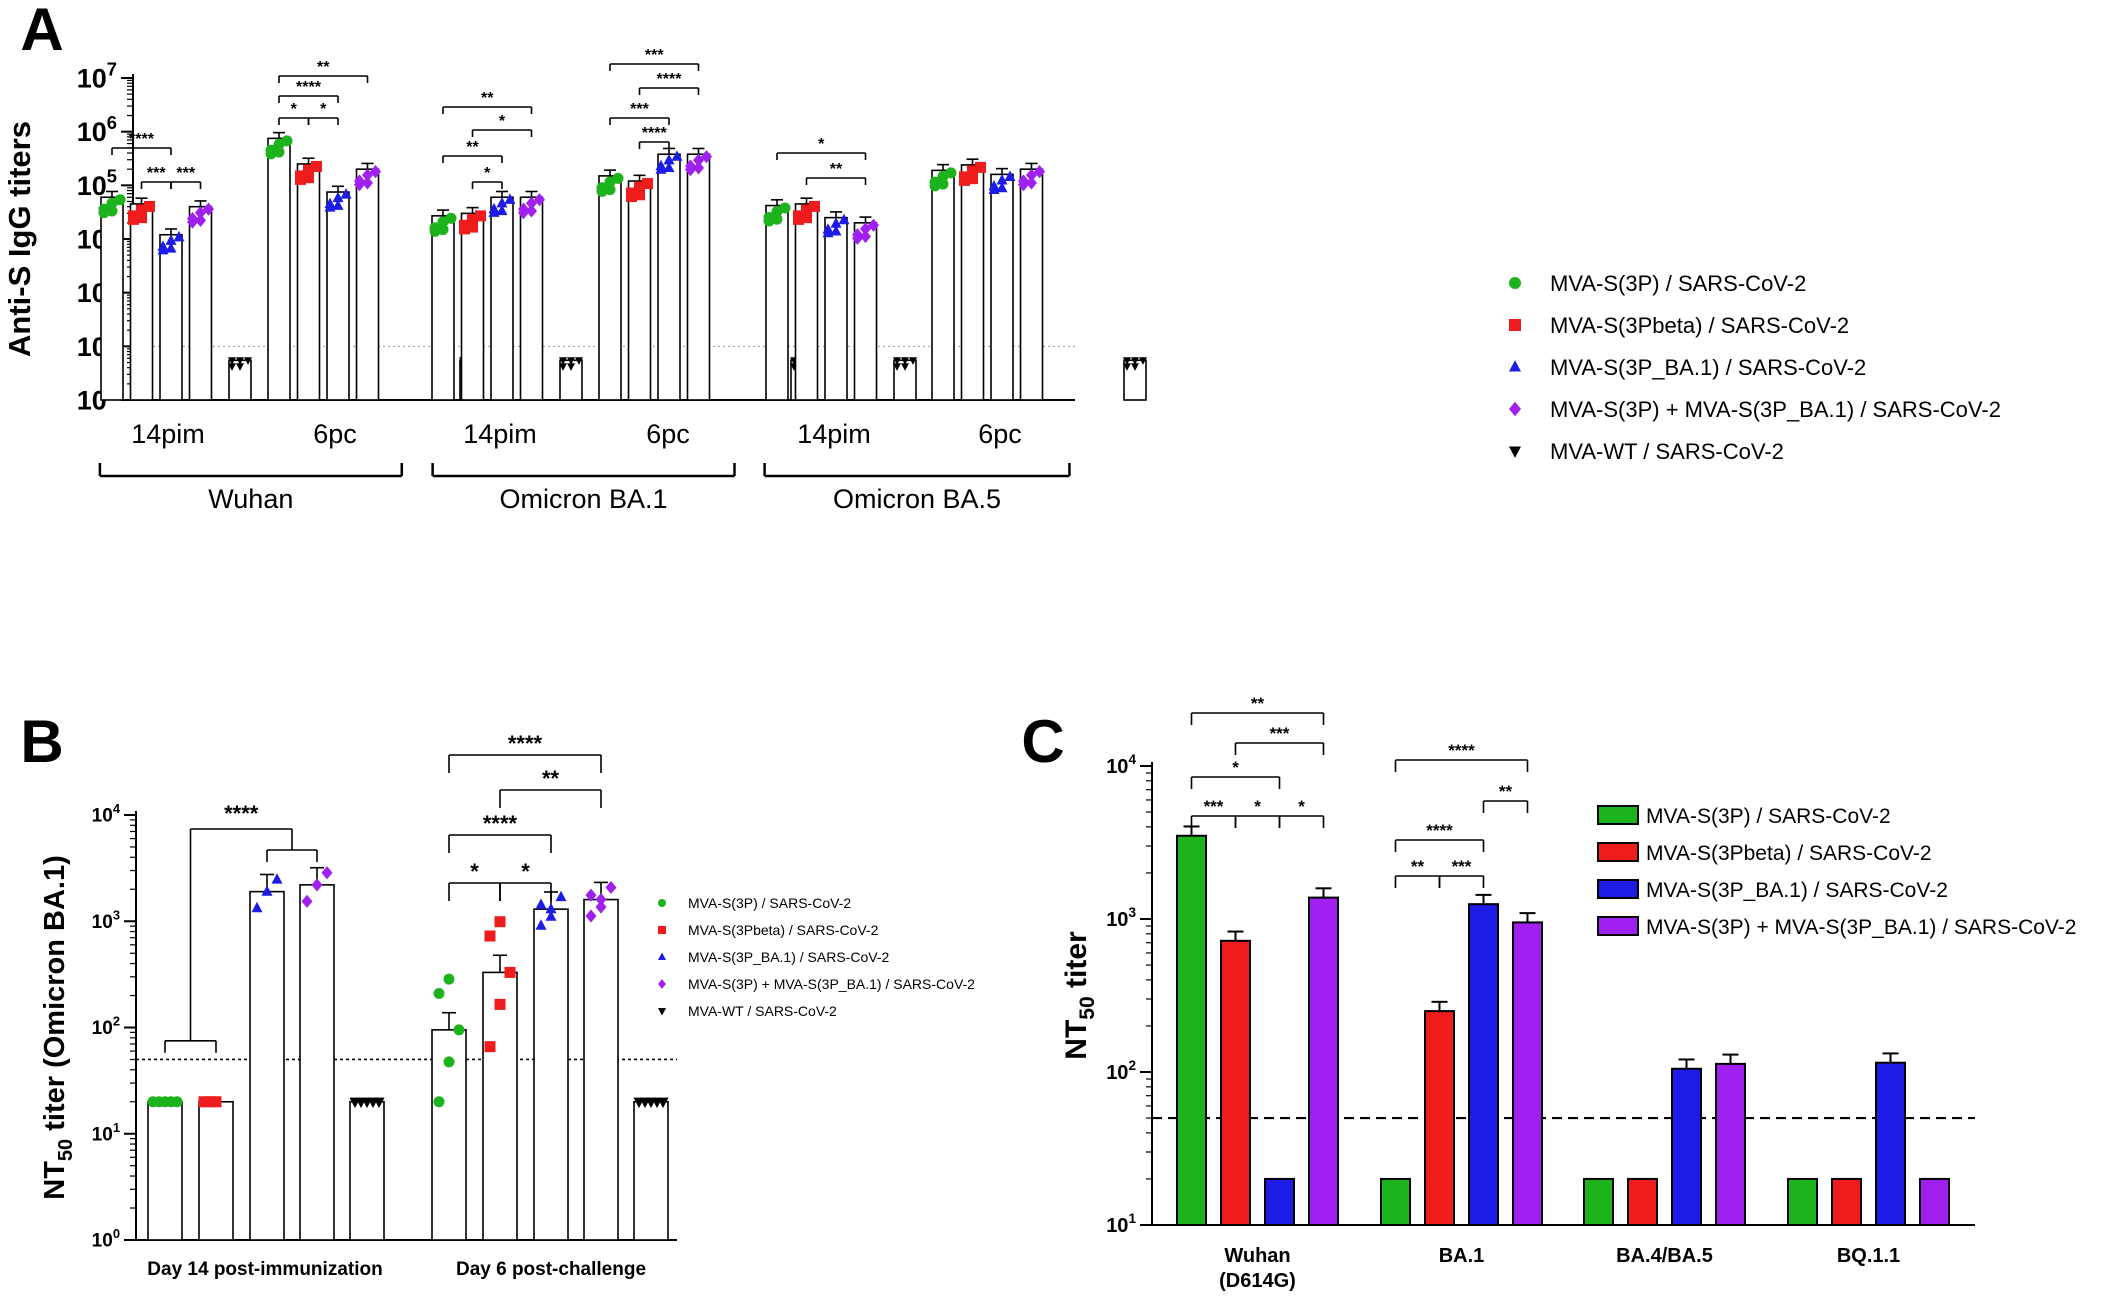  Describe the element at coordinates (1667, 451) in the screenshot. I see `legend-label: MVA-WT / SARS-CoV-2` at that location.